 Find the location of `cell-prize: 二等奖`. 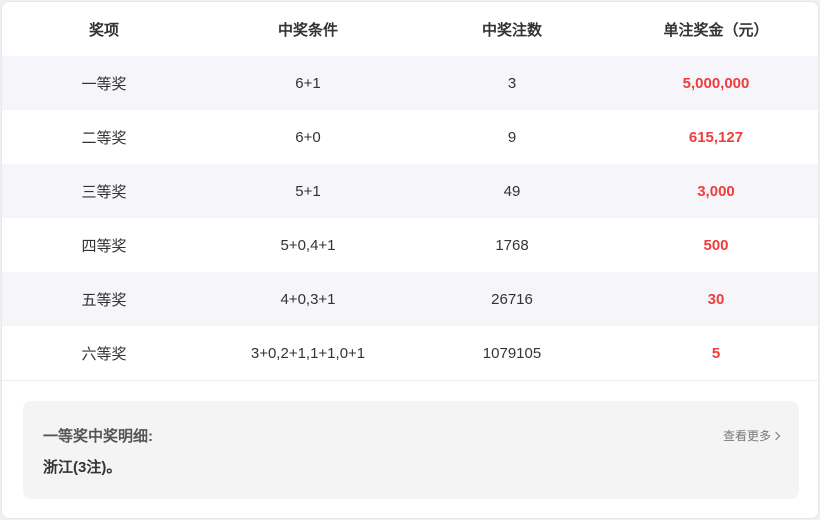

cell-prize: 二等奖 is located at coordinates (104, 138).